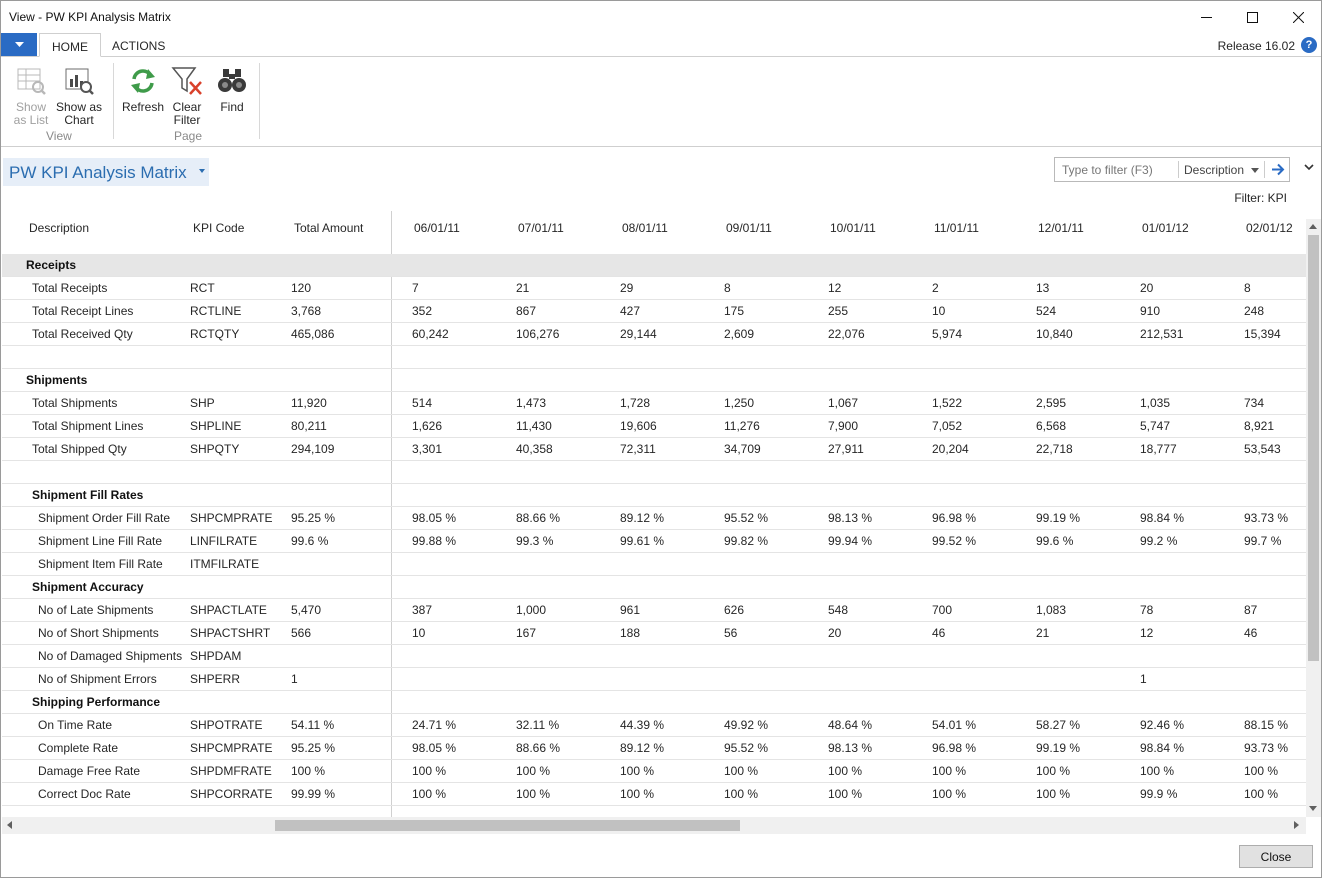 This screenshot has height=878, width=1322. What do you see at coordinates (1313, 448) in the screenshot?
I see `vertical-scroll-thumb` at bounding box center [1313, 448].